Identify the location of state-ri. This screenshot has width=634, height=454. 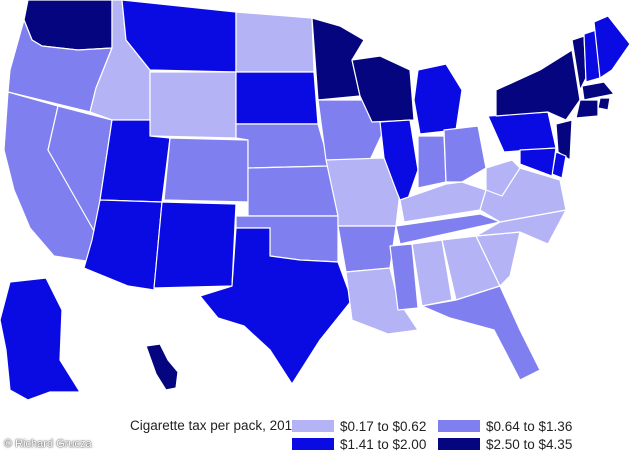
(604, 104).